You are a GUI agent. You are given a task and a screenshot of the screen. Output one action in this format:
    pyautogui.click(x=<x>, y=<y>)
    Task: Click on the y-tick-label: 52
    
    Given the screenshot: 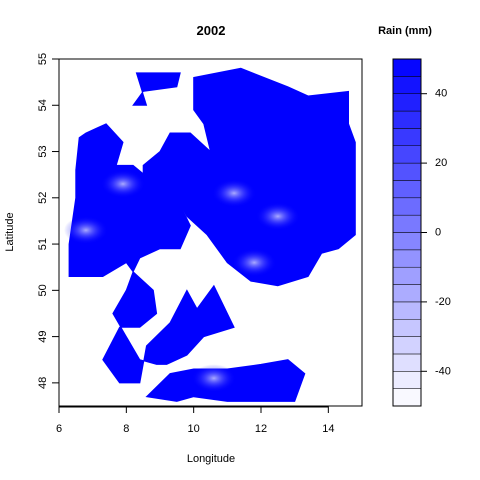 What is the action you would take?
    pyautogui.click(x=43, y=198)
    